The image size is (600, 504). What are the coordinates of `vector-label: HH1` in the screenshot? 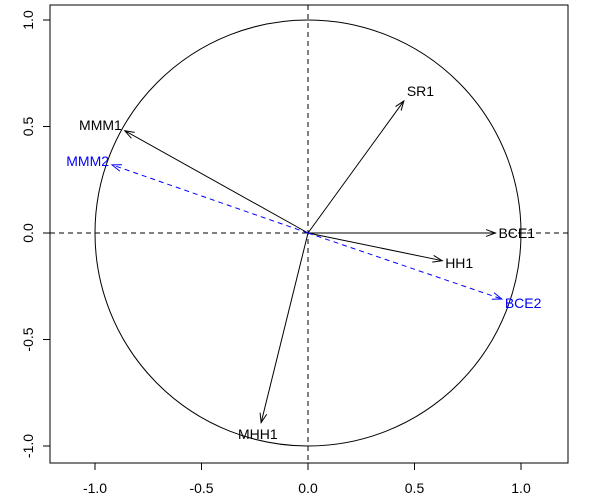 It's located at (459, 263).